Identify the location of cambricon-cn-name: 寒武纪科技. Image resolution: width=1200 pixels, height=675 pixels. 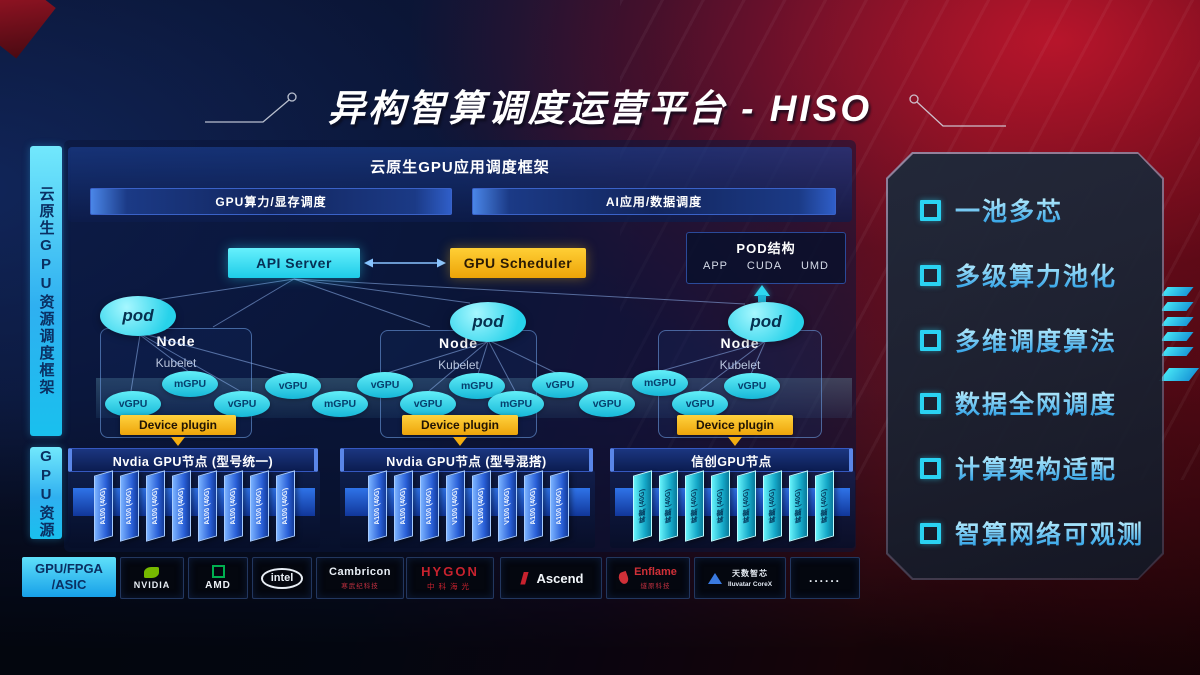
(360, 586).